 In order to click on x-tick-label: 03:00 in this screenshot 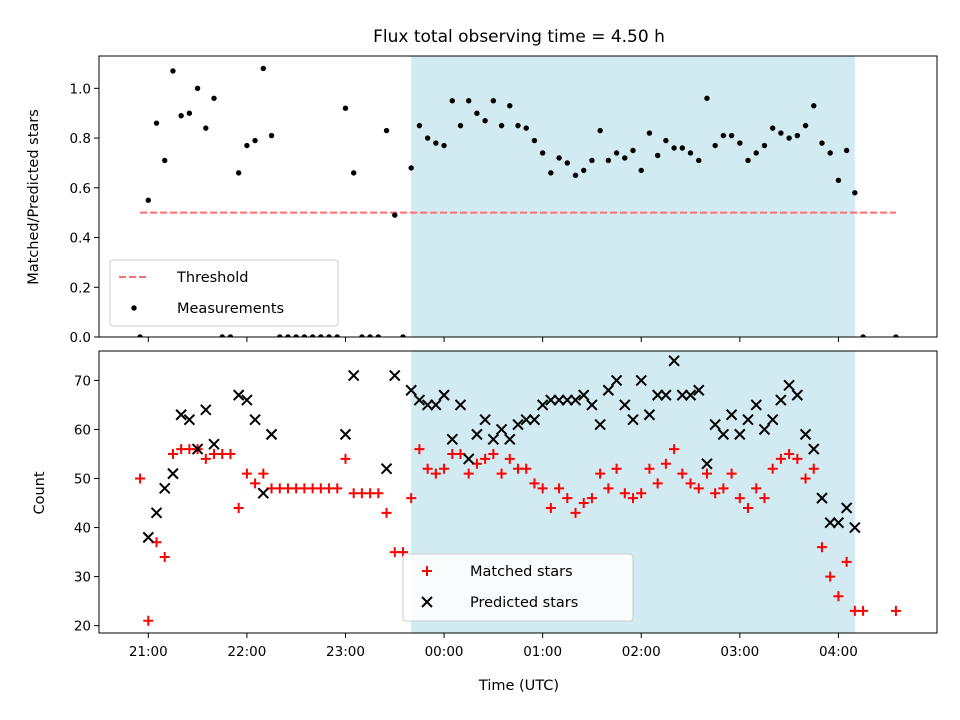, I will do `click(739, 652)`.